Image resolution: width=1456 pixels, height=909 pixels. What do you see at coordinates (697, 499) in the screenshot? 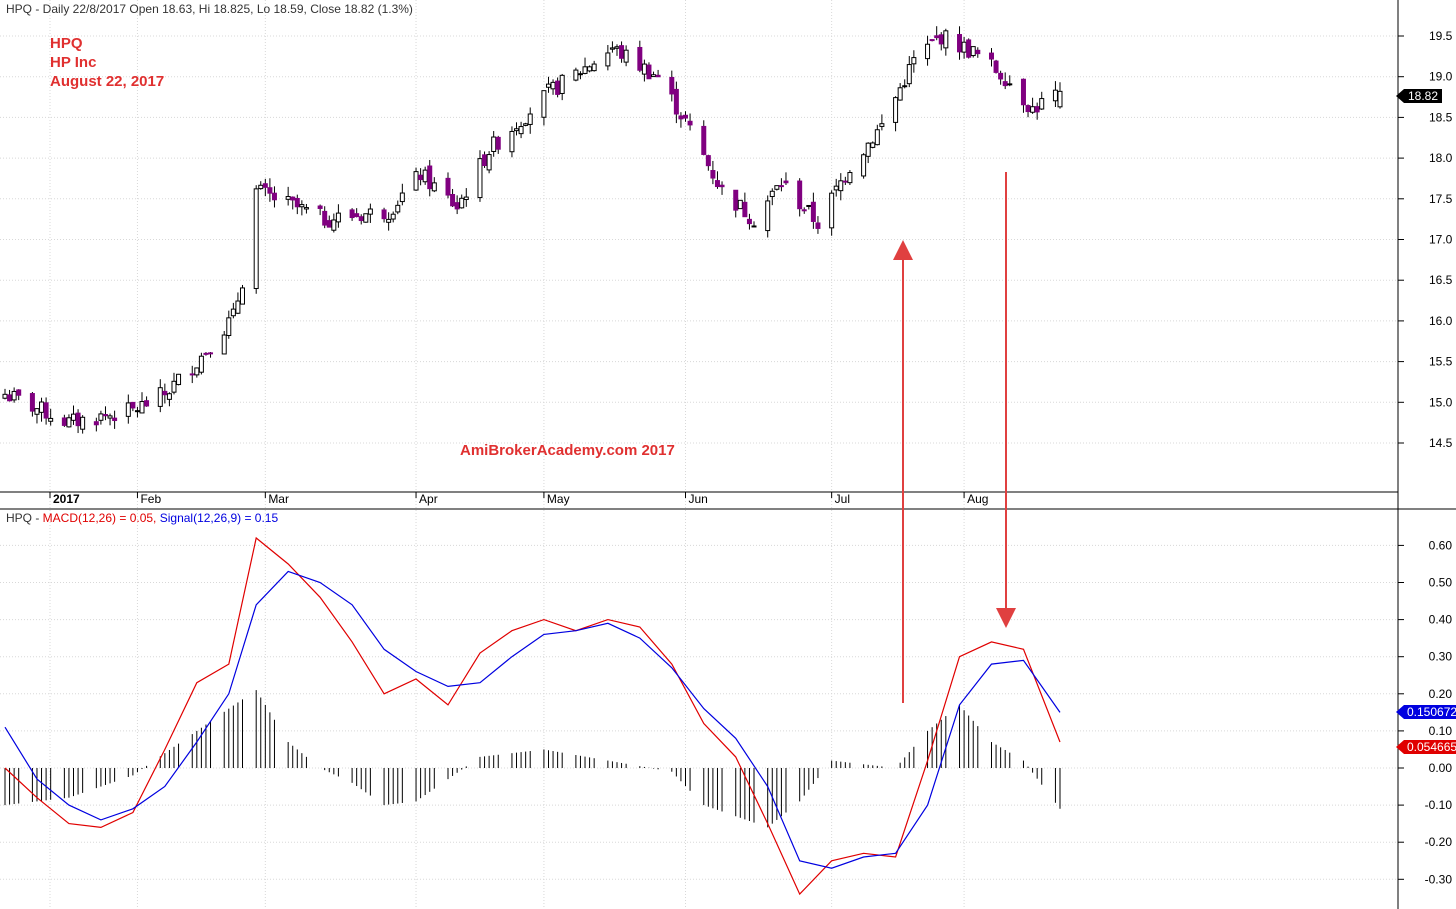
I see `month-label: Jun` at bounding box center [697, 499].